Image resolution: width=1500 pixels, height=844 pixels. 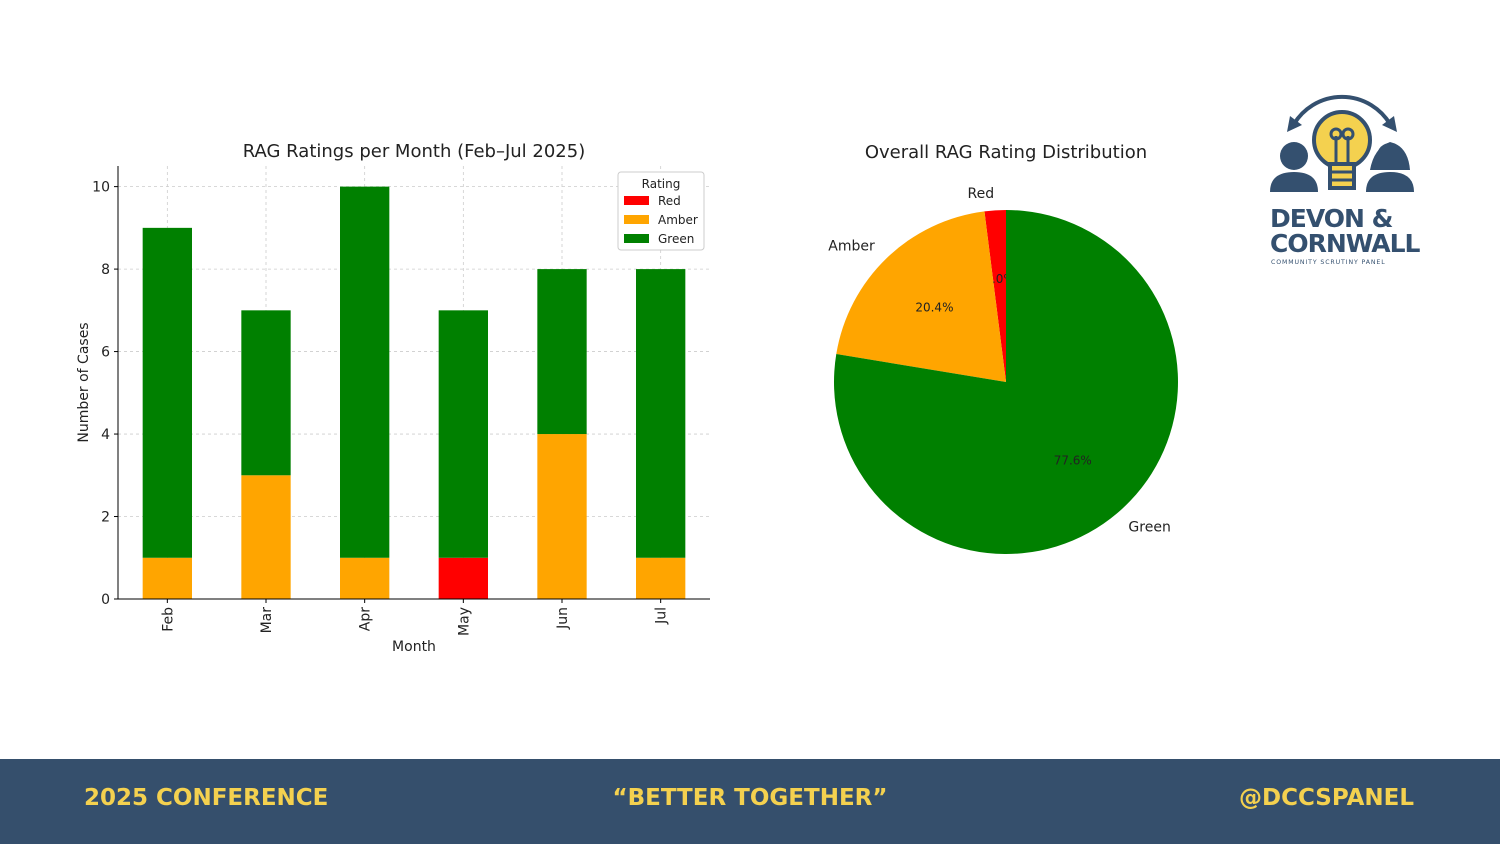 I want to click on y-tick-label: 6, so click(x=105, y=353).